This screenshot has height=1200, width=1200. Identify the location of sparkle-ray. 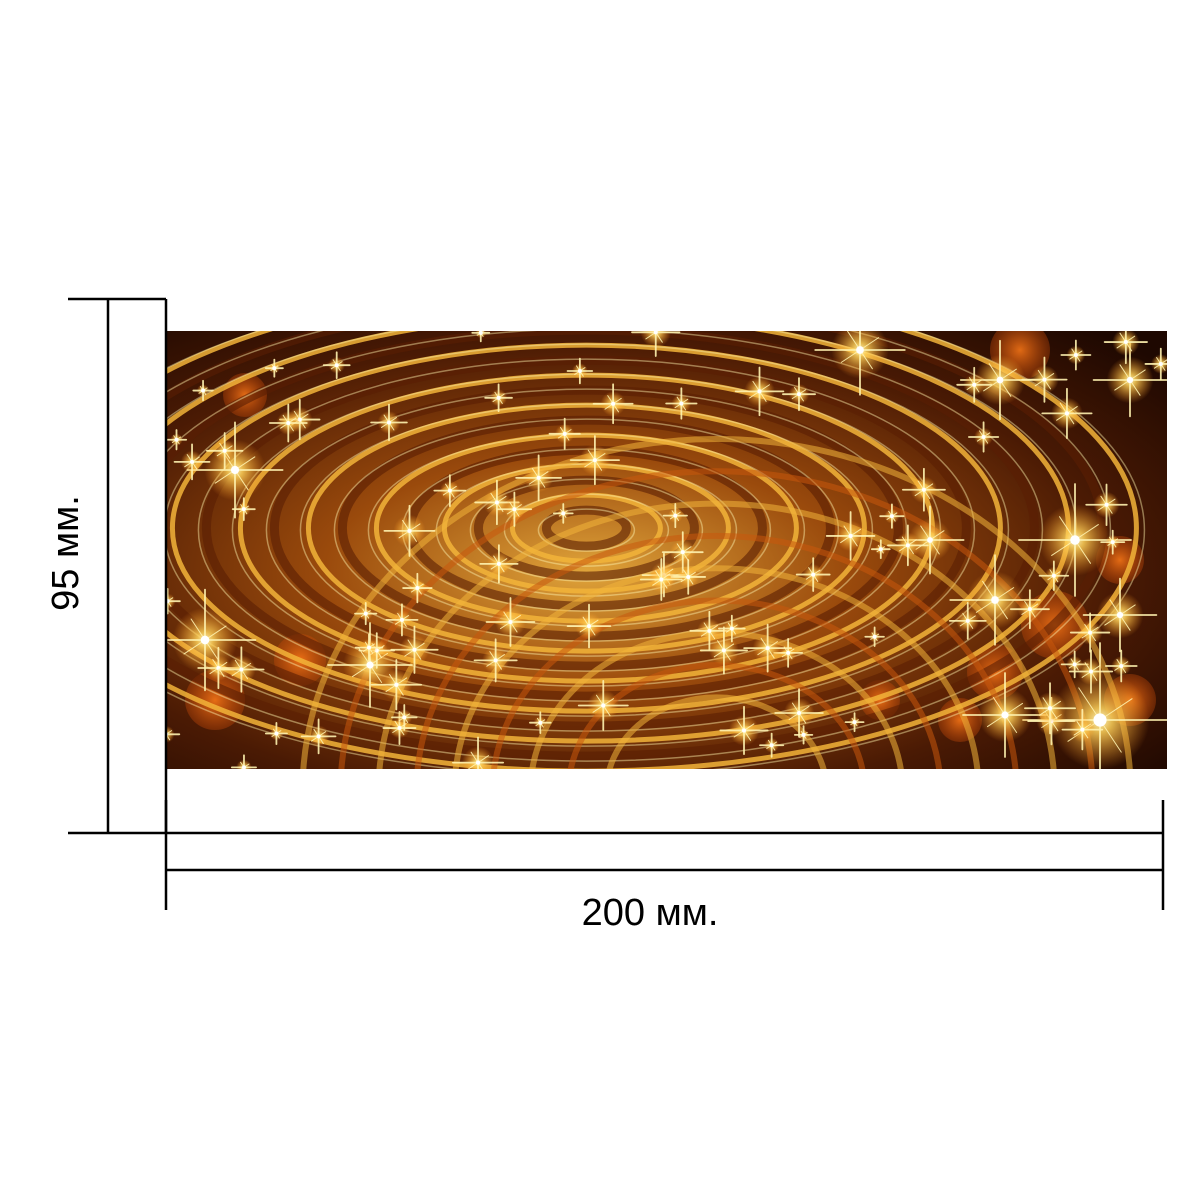
(655, 332).